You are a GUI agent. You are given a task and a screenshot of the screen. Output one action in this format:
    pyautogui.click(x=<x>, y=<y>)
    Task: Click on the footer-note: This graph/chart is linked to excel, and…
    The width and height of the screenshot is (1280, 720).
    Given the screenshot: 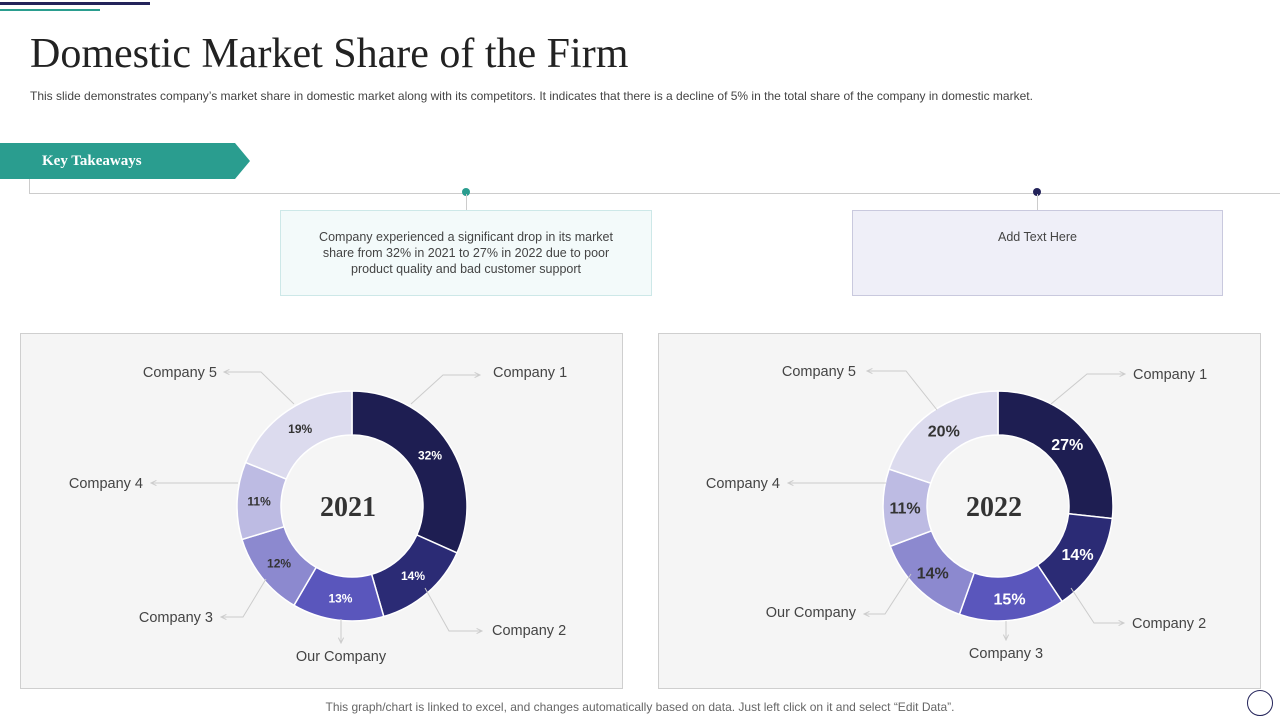 What is the action you would take?
    pyautogui.click(x=640, y=707)
    